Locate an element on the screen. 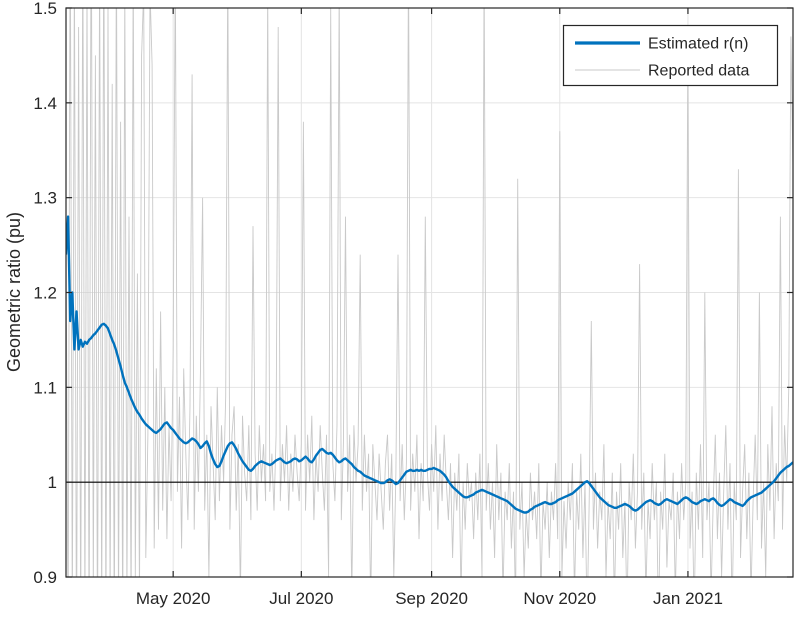 This screenshot has height=618, width=799. legend: Estimated r(n) Reported data is located at coordinates (670, 55).